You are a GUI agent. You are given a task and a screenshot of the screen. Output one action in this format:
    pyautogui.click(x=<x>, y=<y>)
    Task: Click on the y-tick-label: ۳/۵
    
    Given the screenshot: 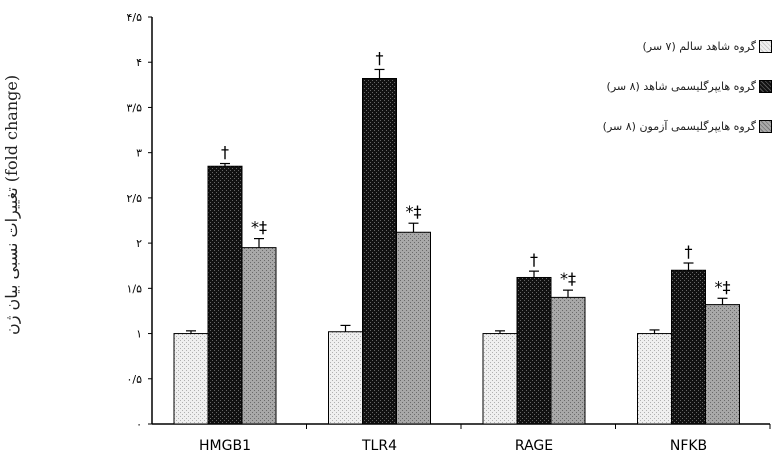 What is the action you would take?
    pyautogui.click(x=134, y=107)
    